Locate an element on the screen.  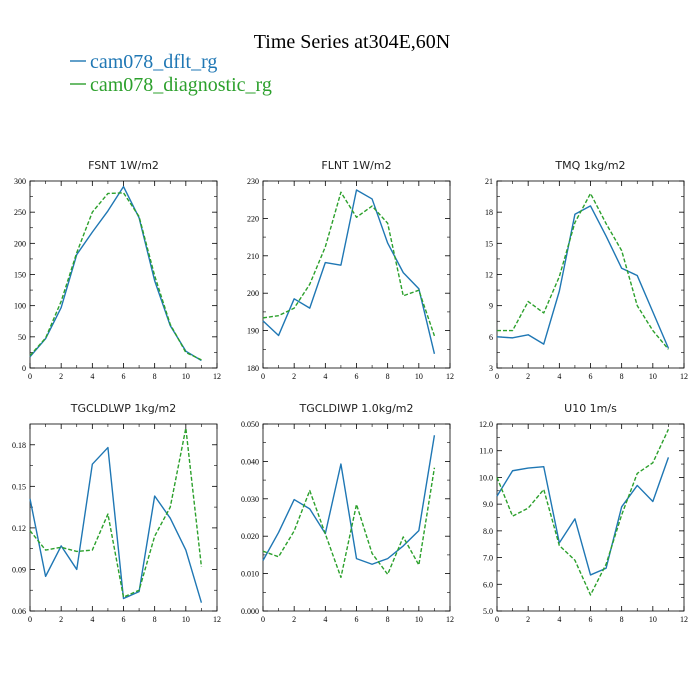
chart-panel-1: FLNT 1W/m2 0 2 4 6 8 10 12 180 190 200 210 220 230 is located at coordinates (350, 270).